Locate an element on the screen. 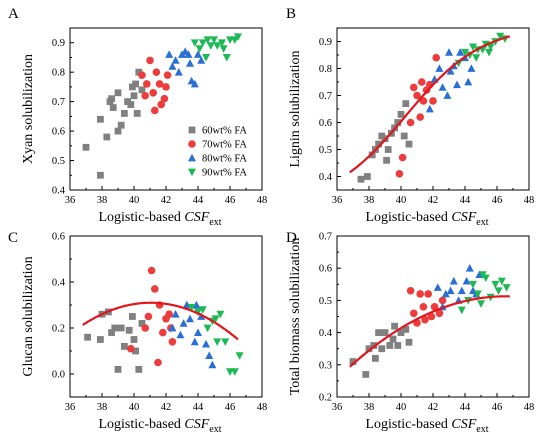 The width and height of the screenshot is (550, 447). panel-label: D is located at coordinates (291, 238).